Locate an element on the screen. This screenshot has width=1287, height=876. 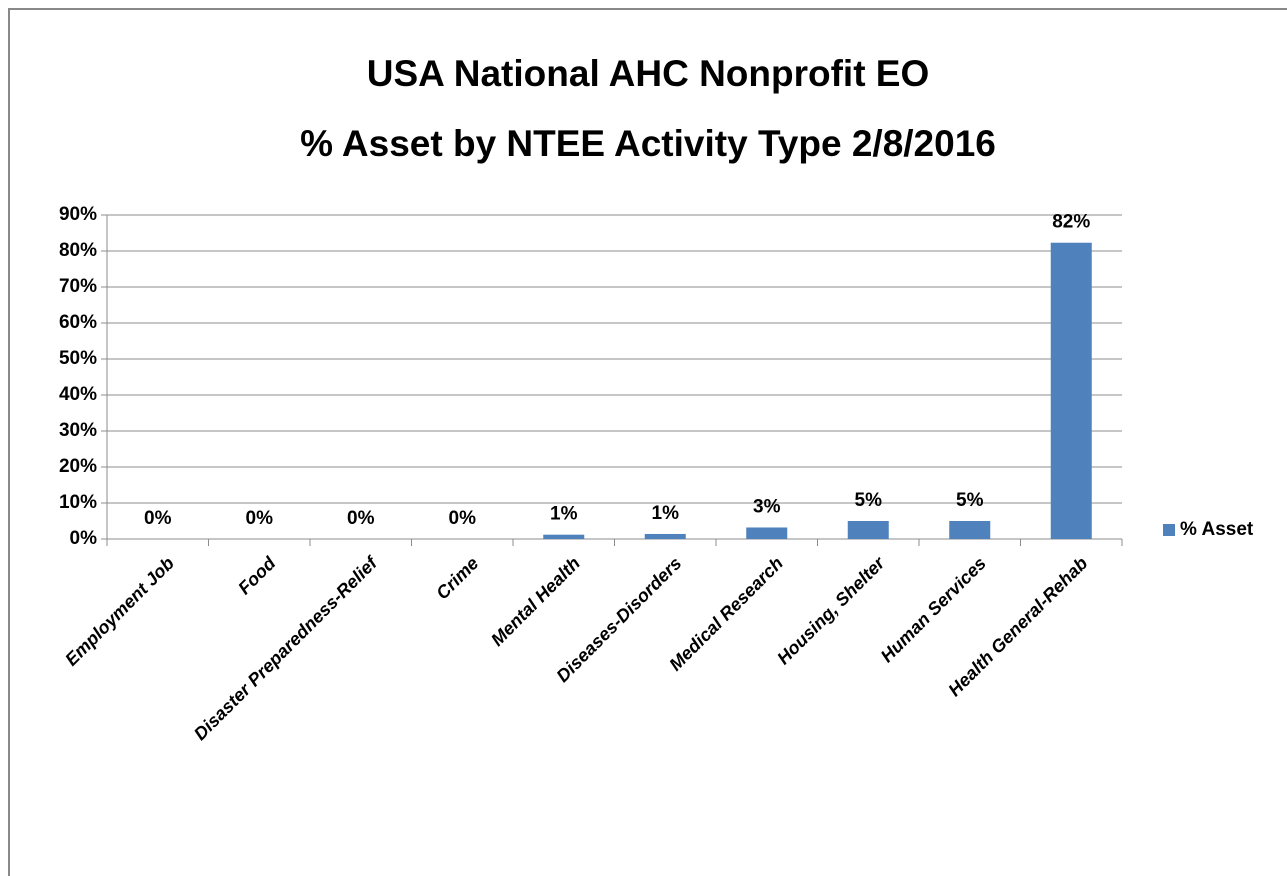
data-label: 3% is located at coordinates (767, 506).